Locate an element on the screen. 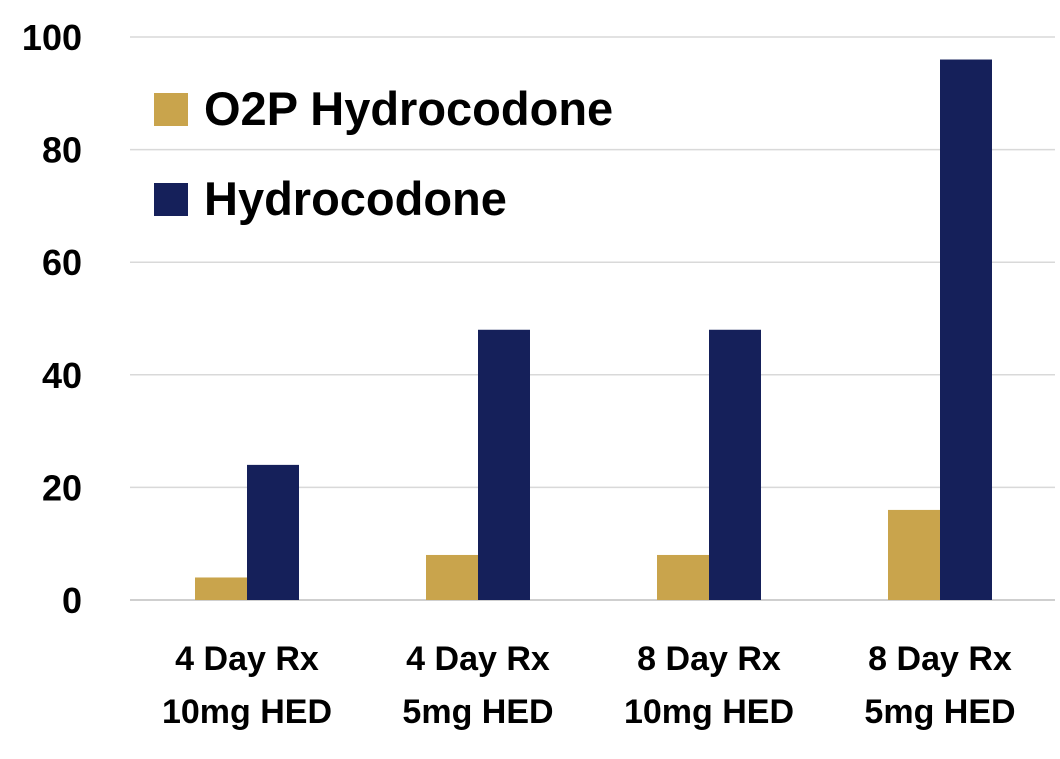 The width and height of the screenshot is (1060, 759). y-tick-label: 60 is located at coordinates (62, 262).